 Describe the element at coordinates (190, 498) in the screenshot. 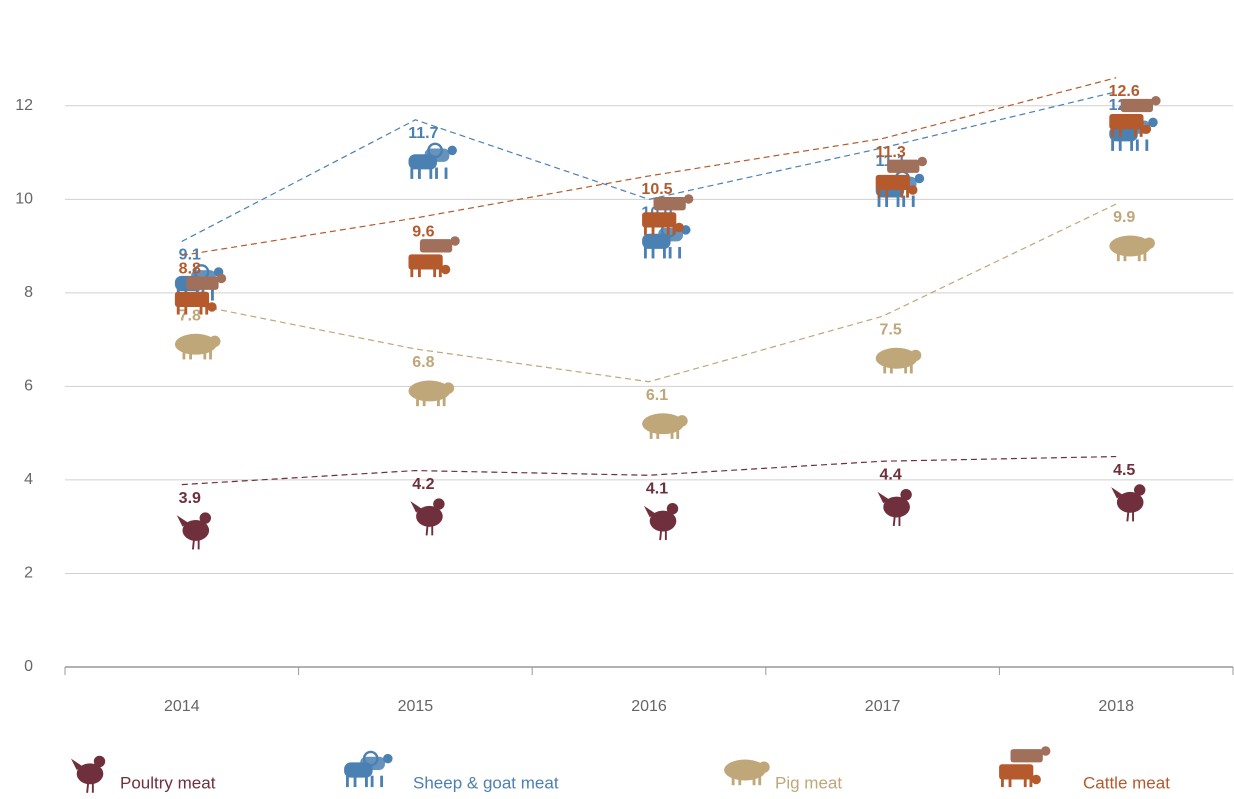

I see `data-label: 3.9` at that location.